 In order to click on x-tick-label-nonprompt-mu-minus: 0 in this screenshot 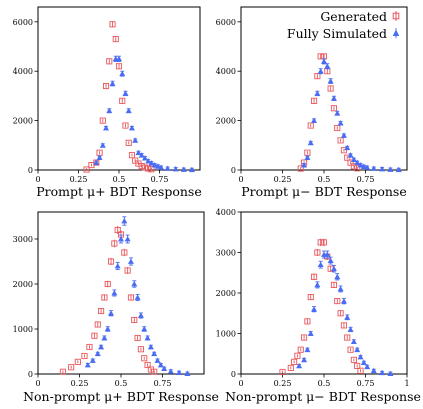, I will do `click(240, 383)`.